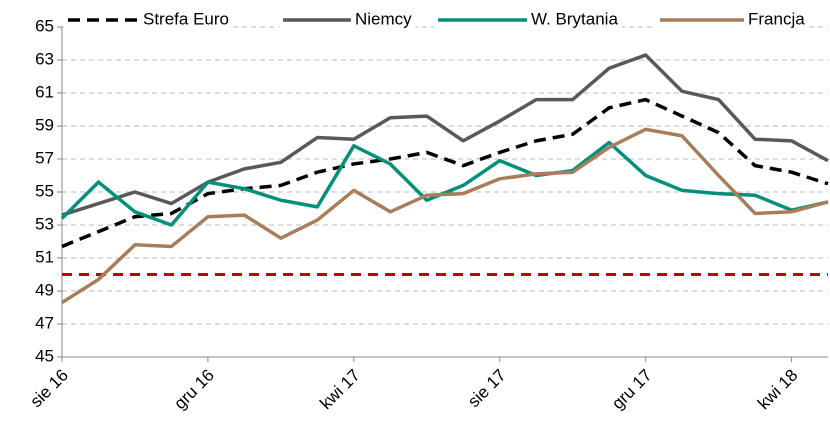  What do you see at coordinates (778, 390) in the screenshot?
I see `x-tick-label: kwi 18` at bounding box center [778, 390].